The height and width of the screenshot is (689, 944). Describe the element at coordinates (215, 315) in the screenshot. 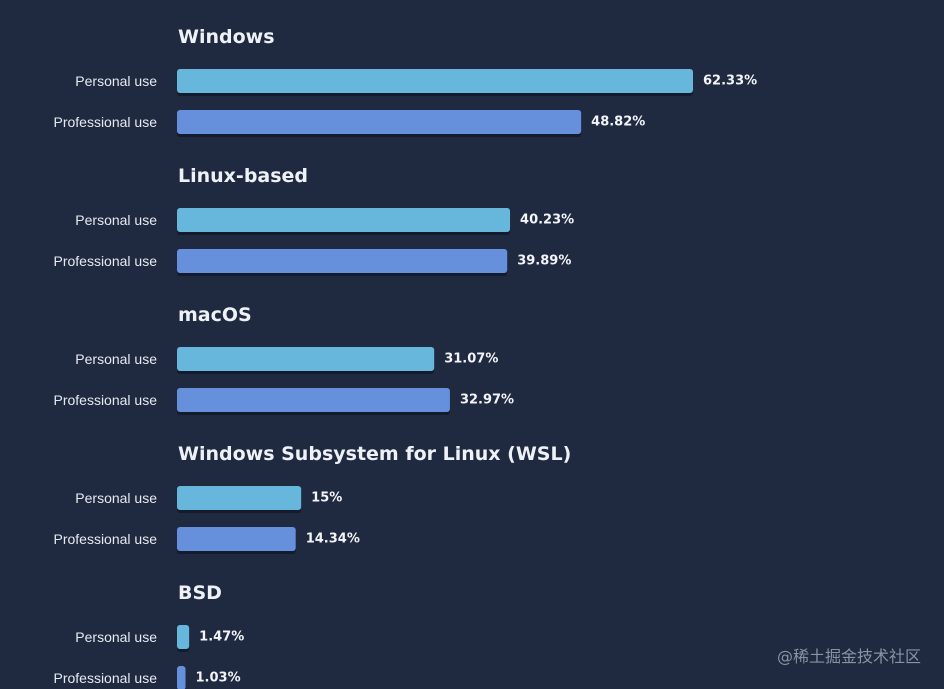

I see `group-title: macOS` at that location.